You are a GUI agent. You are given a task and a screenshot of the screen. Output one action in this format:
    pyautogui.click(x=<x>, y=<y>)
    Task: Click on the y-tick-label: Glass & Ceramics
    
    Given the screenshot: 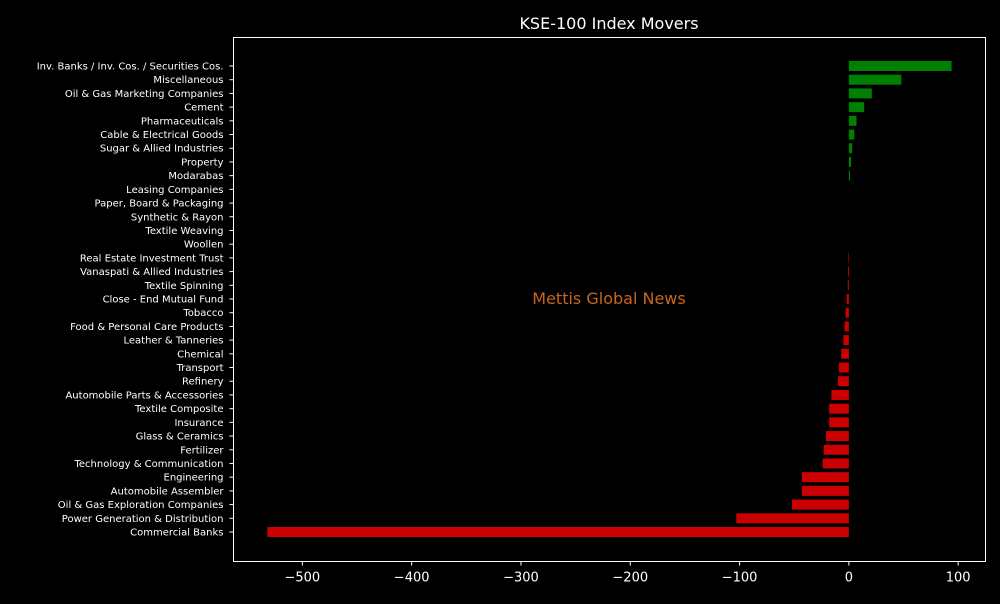 What is the action you would take?
    pyautogui.click(x=180, y=437)
    